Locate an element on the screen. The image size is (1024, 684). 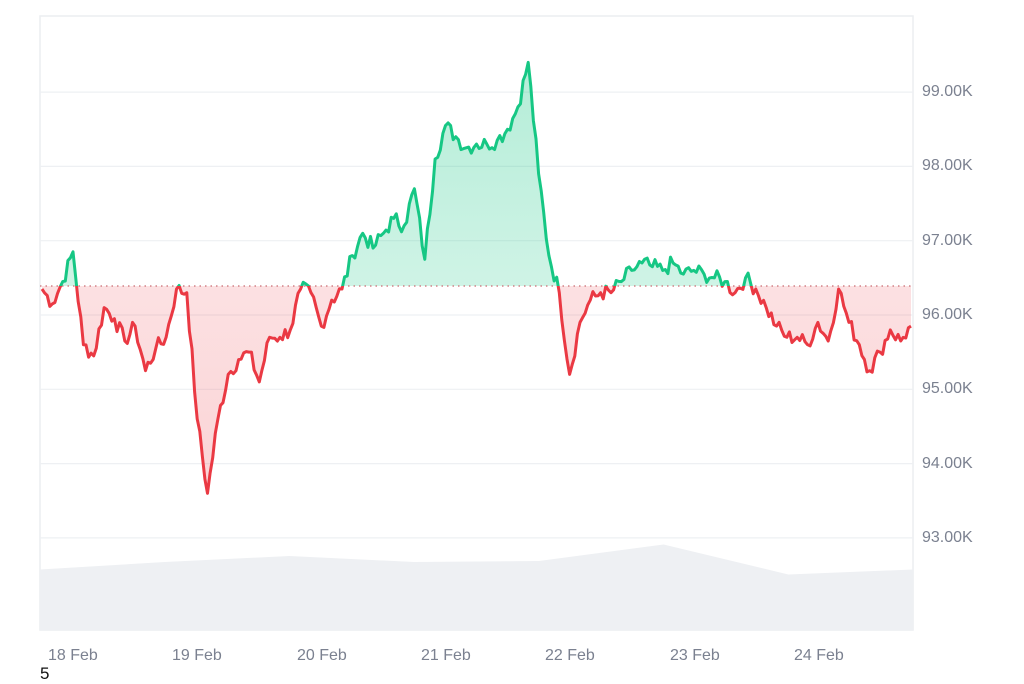
x-tick-label: 23 Feb is located at coordinates (695, 655).